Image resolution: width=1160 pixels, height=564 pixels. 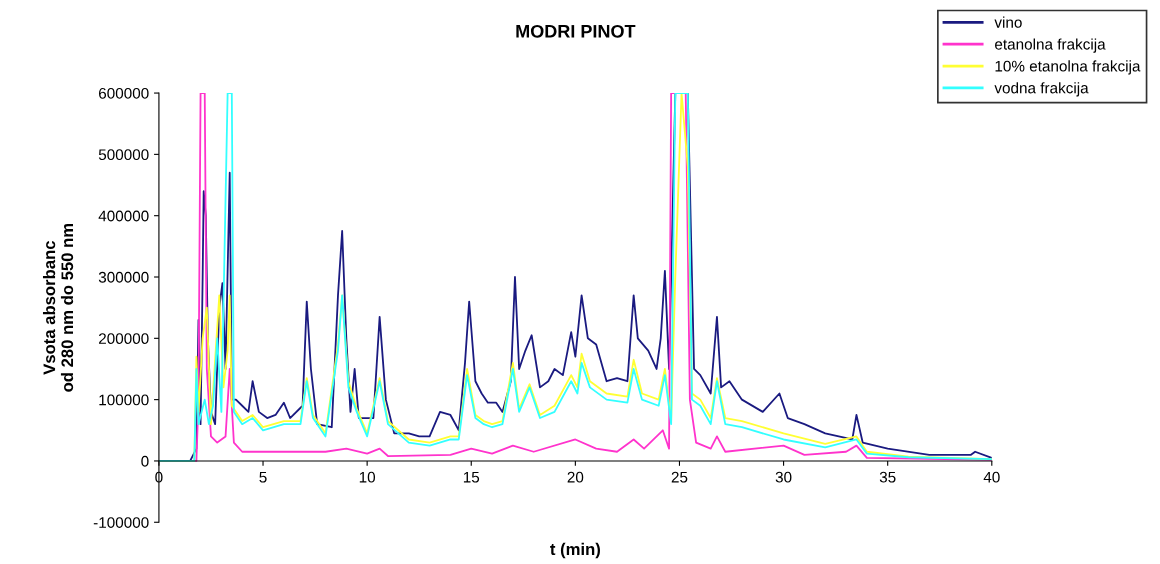 I want to click on legend-label: etanolna frakcija, so click(x=1050, y=45).